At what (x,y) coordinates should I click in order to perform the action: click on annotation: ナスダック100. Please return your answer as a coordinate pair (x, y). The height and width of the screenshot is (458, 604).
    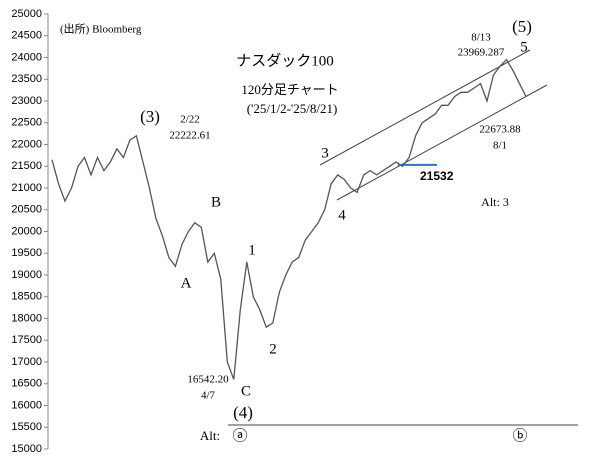
    Looking at the image, I should click on (285, 60).